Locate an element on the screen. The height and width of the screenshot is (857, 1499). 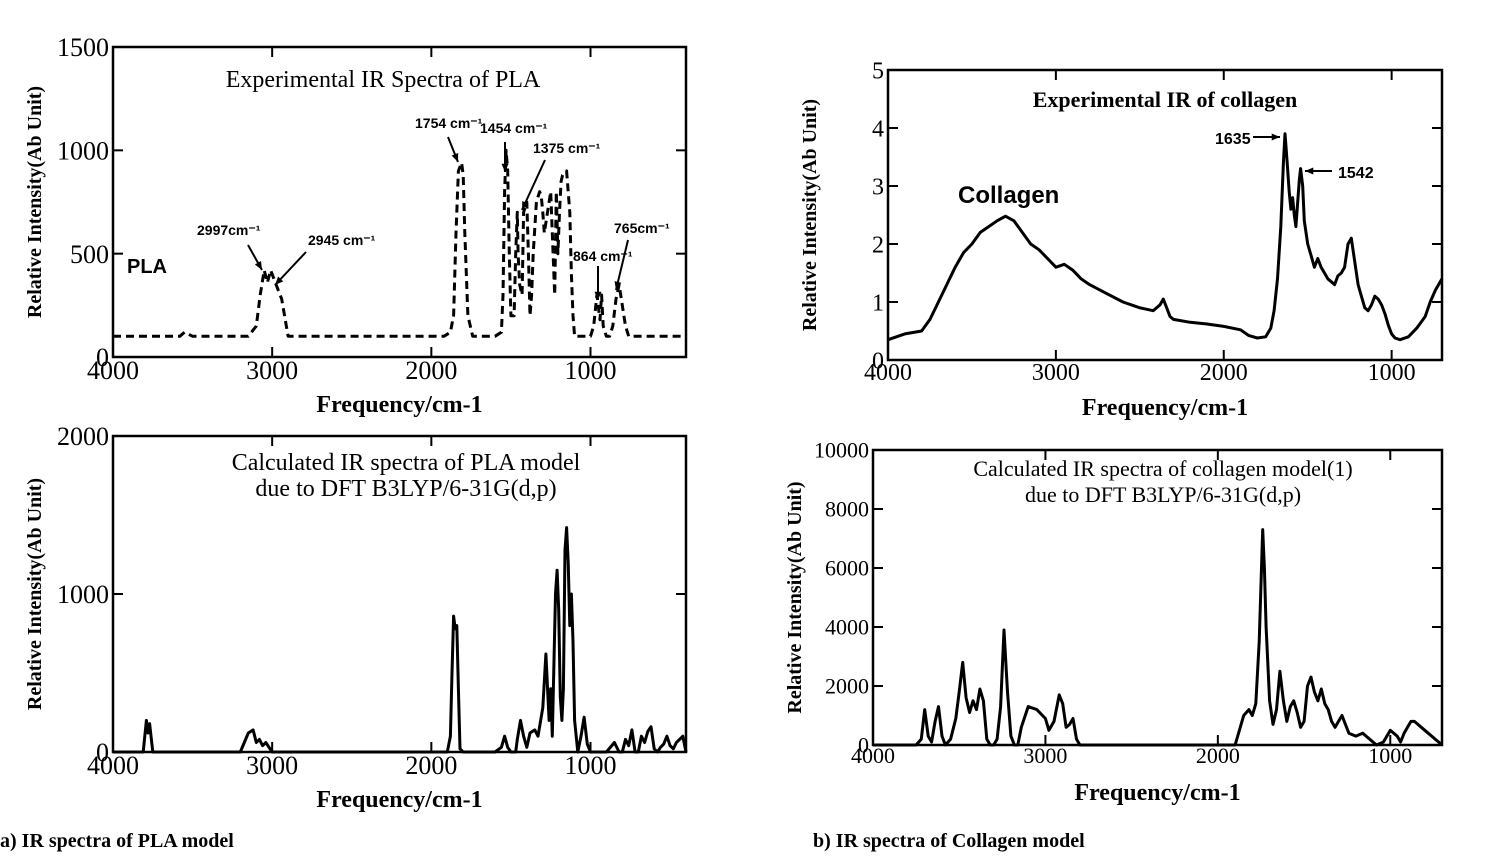
y-tick-label: 4 is located at coordinates (878, 129).